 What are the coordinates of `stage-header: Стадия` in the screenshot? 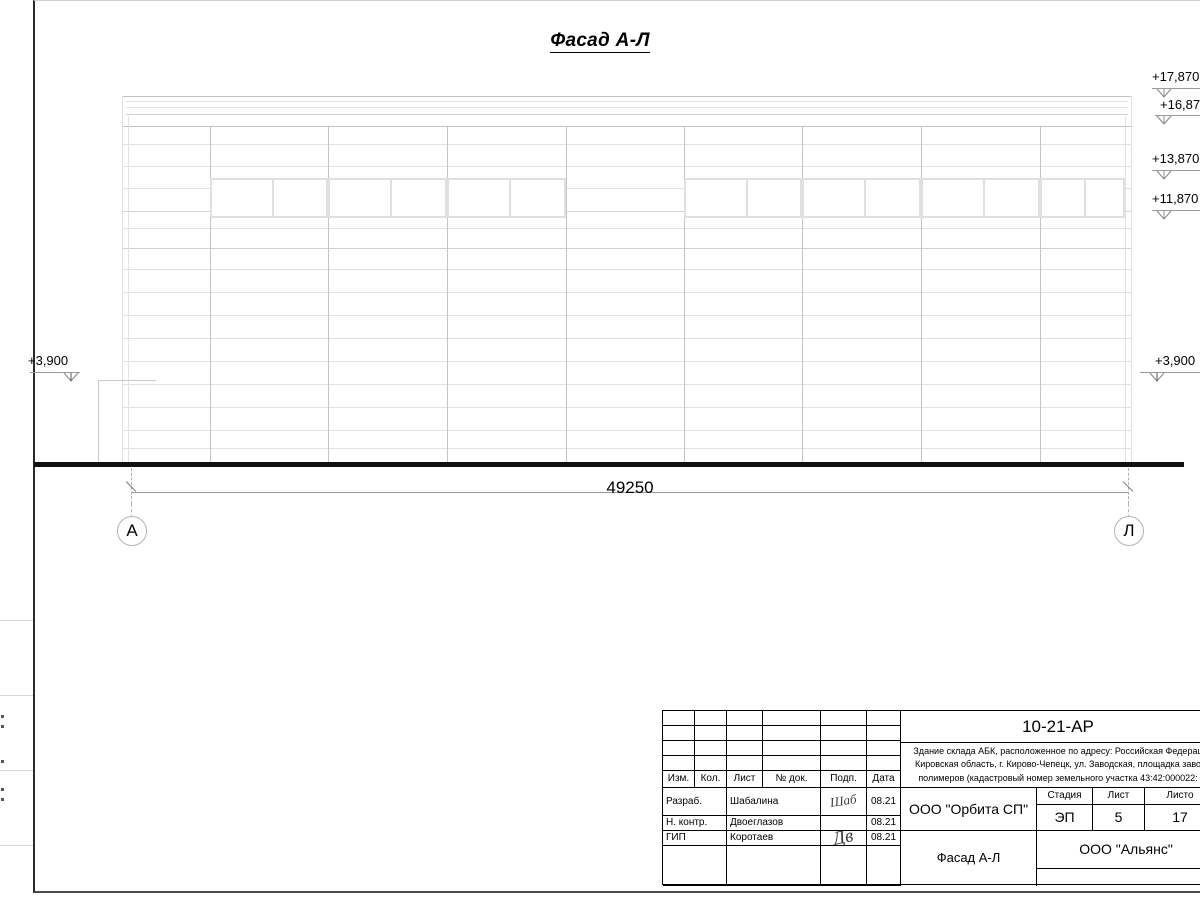 It's located at (1065, 796).